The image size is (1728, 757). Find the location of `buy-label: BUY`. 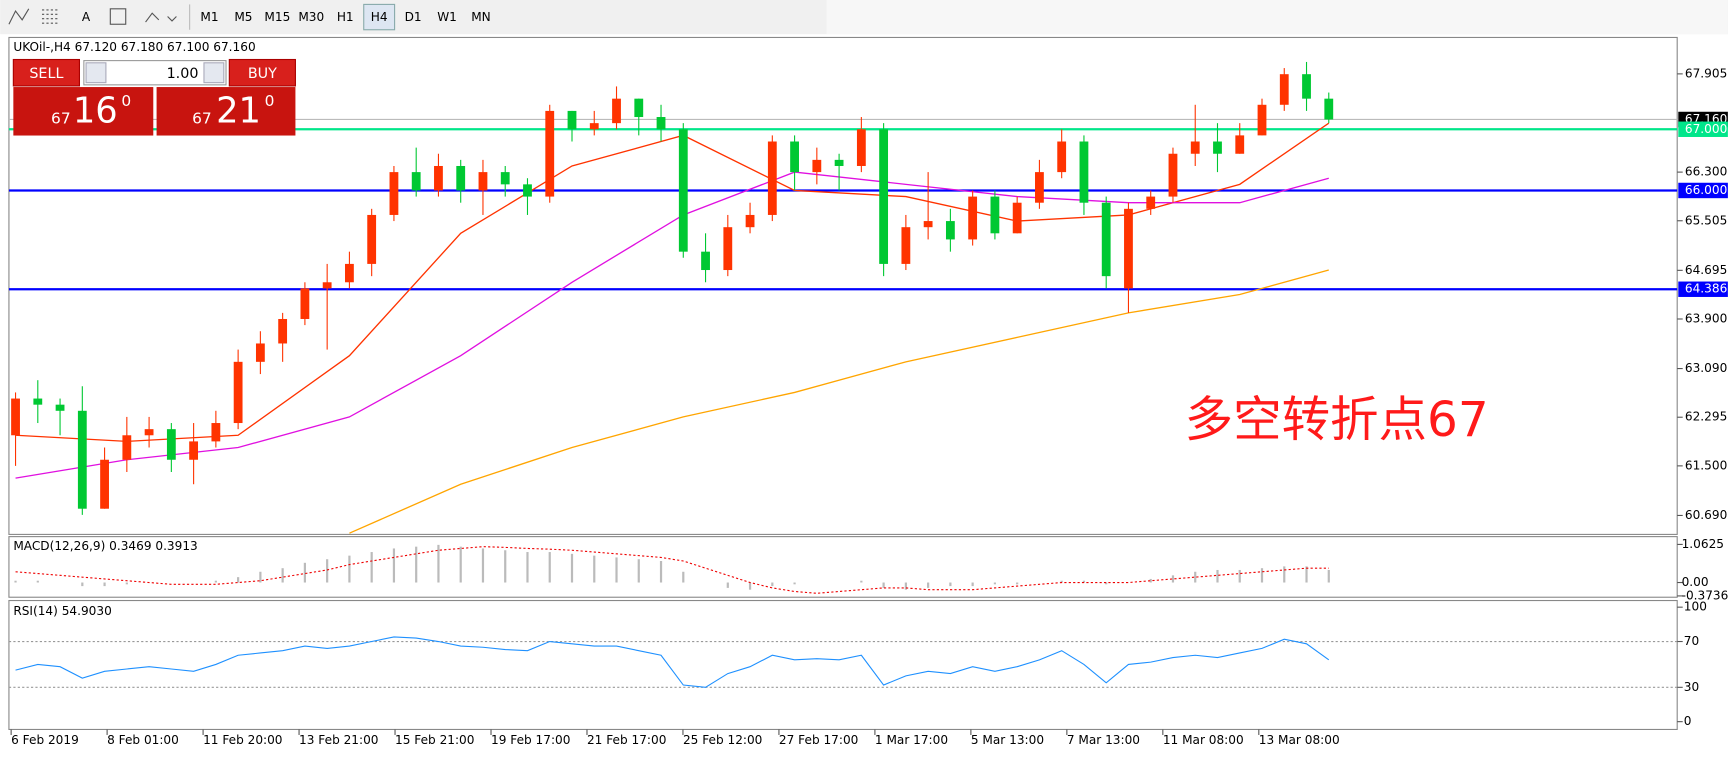

buy-label: BUY is located at coordinates (262, 74).